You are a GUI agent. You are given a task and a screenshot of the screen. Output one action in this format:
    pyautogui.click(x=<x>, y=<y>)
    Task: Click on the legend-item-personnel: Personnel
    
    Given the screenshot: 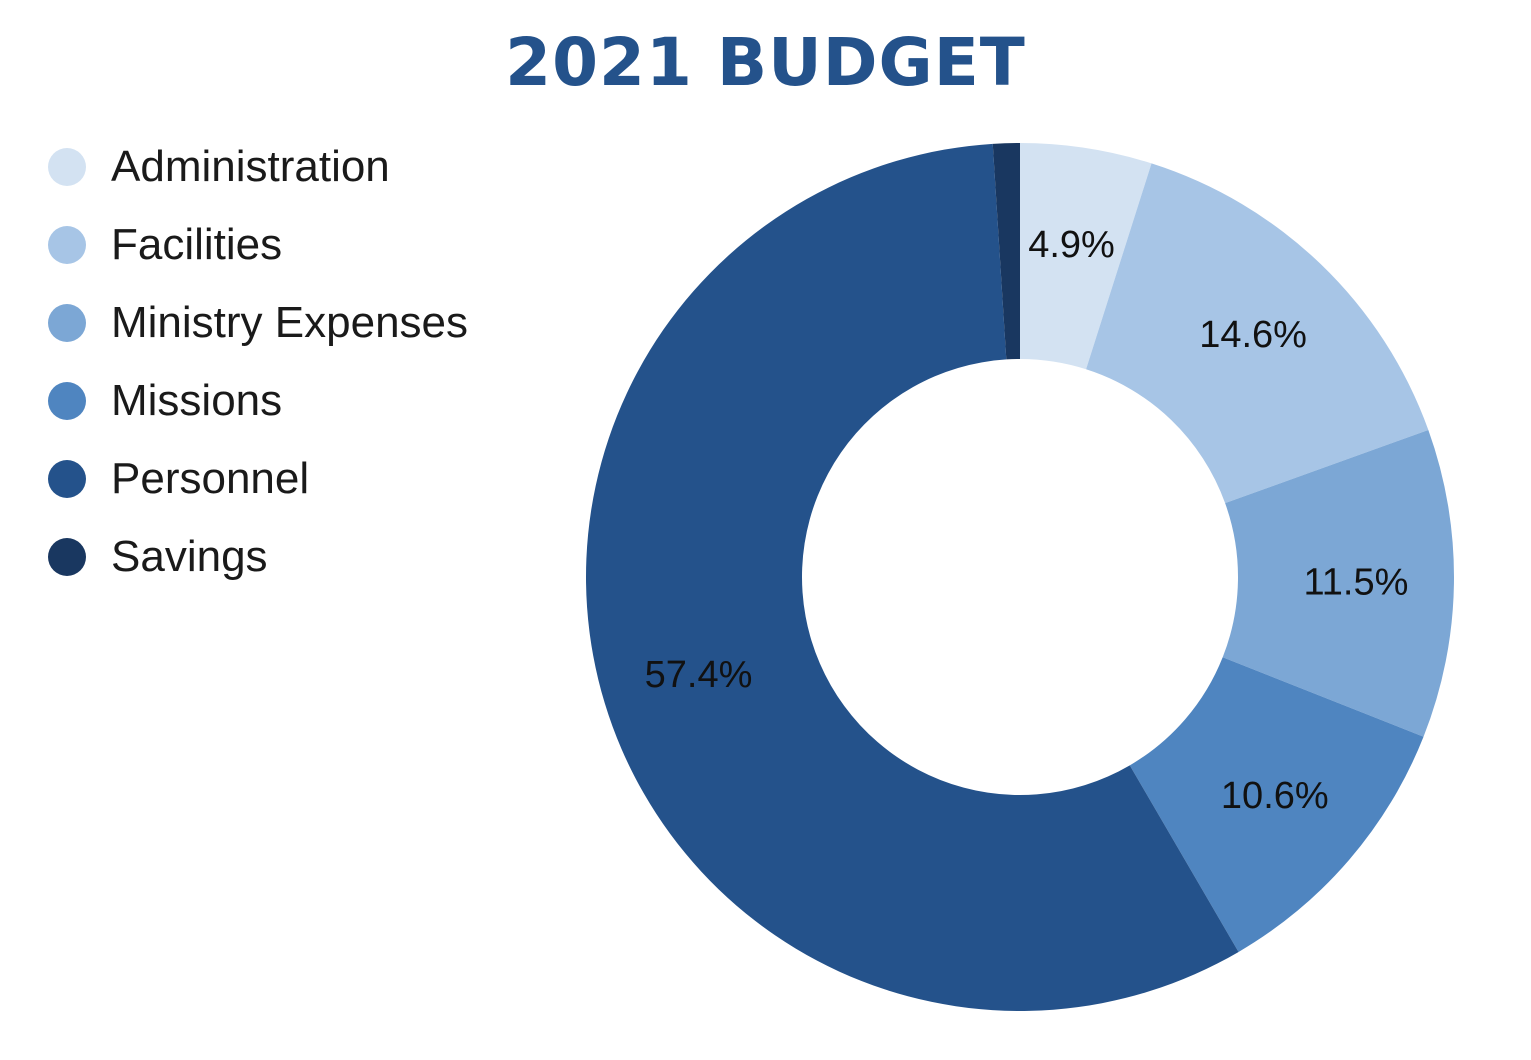 What is the action you would take?
    pyautogui.click(x=258, y=479)
    